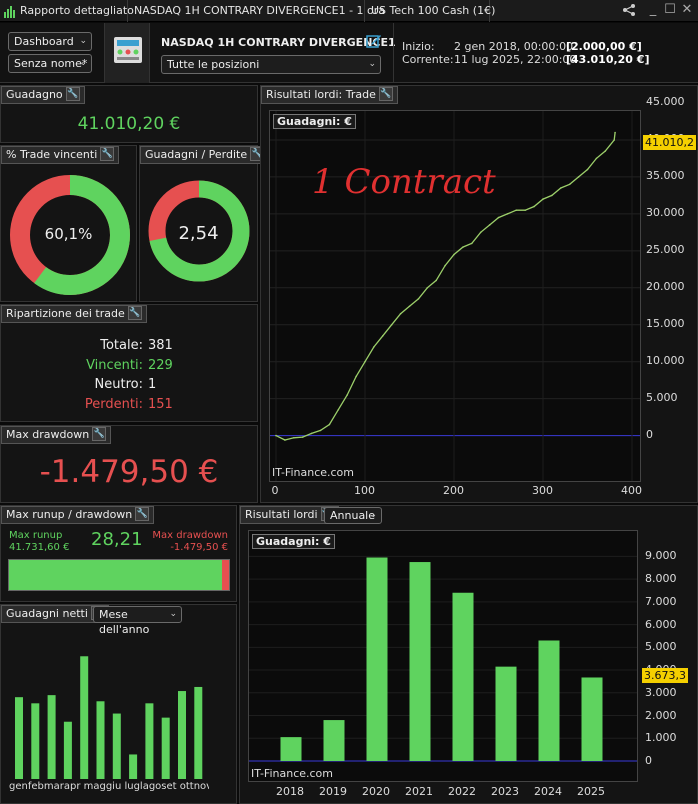  I want to click on strategy-report-icon, so click(127, 53).